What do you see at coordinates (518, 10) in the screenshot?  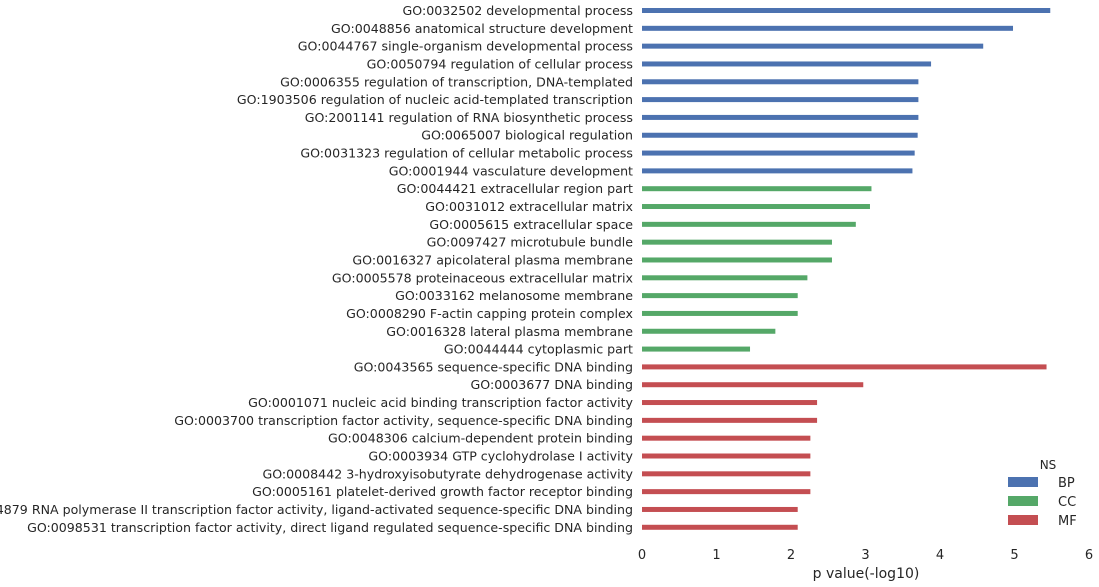 I see `y-tick-label: GO:0032502 developmental process` at bounding box center [518, 10].